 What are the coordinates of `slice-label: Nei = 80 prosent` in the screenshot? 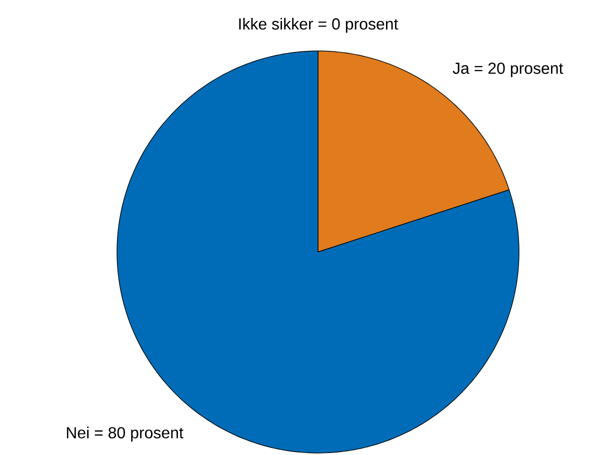 It's located at (125, 434).